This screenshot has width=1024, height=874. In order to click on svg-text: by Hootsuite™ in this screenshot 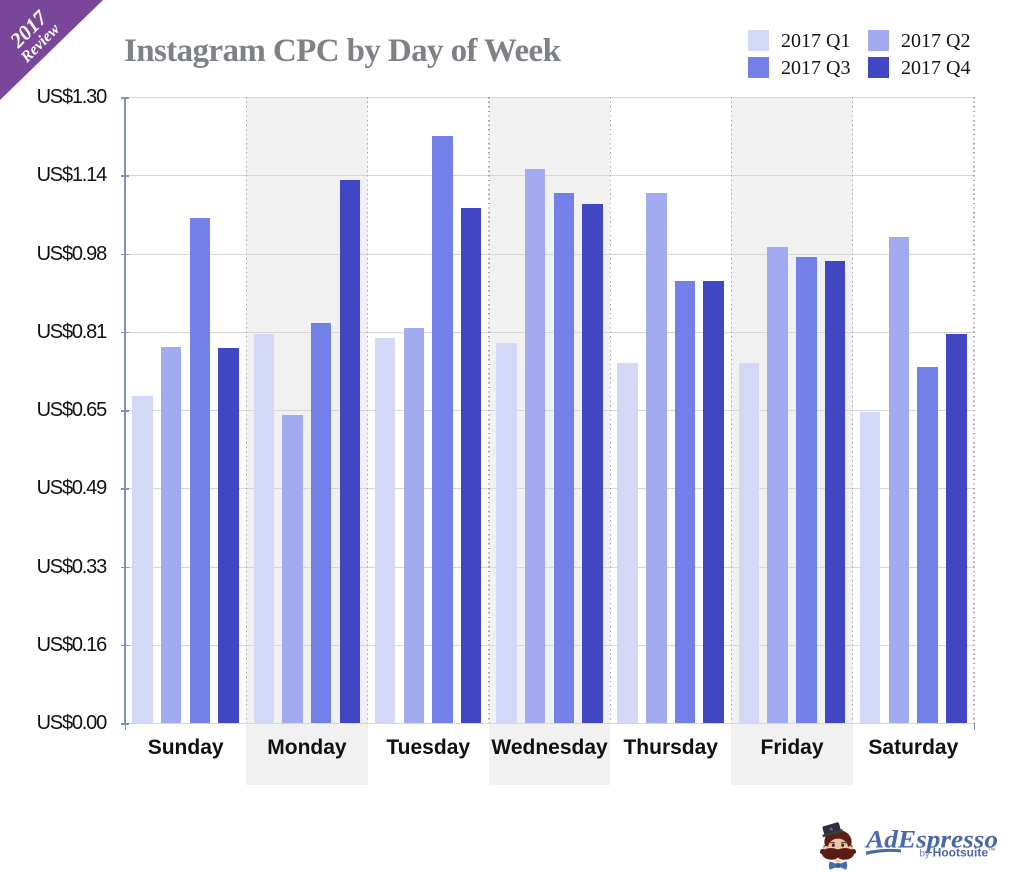, I will do `click(957, 853)`.